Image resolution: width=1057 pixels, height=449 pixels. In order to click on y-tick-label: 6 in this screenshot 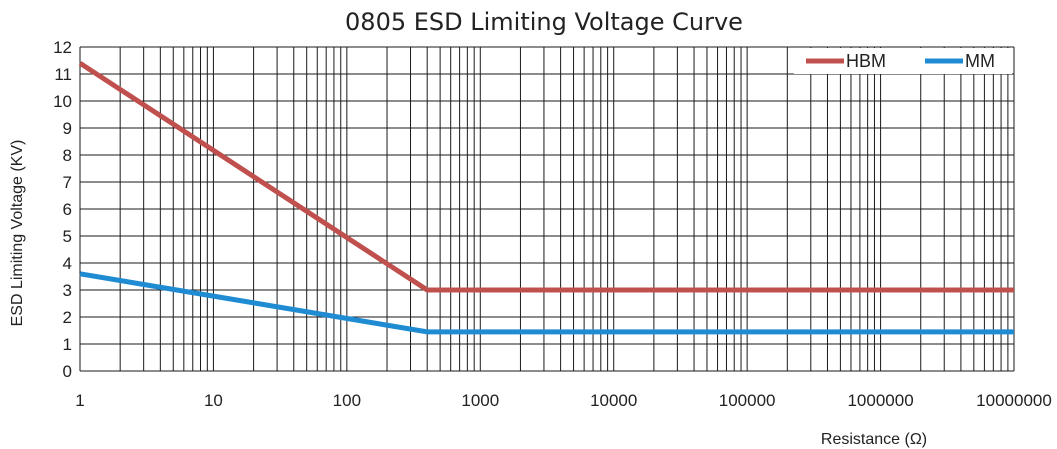, I will do `click(67, 209)`.